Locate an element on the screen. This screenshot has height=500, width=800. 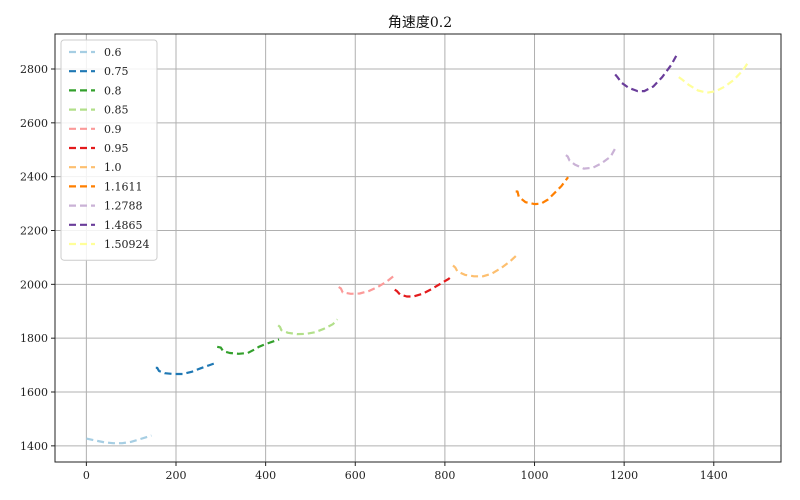
x-tick-label: 600 is located at coordinates (355, 475).